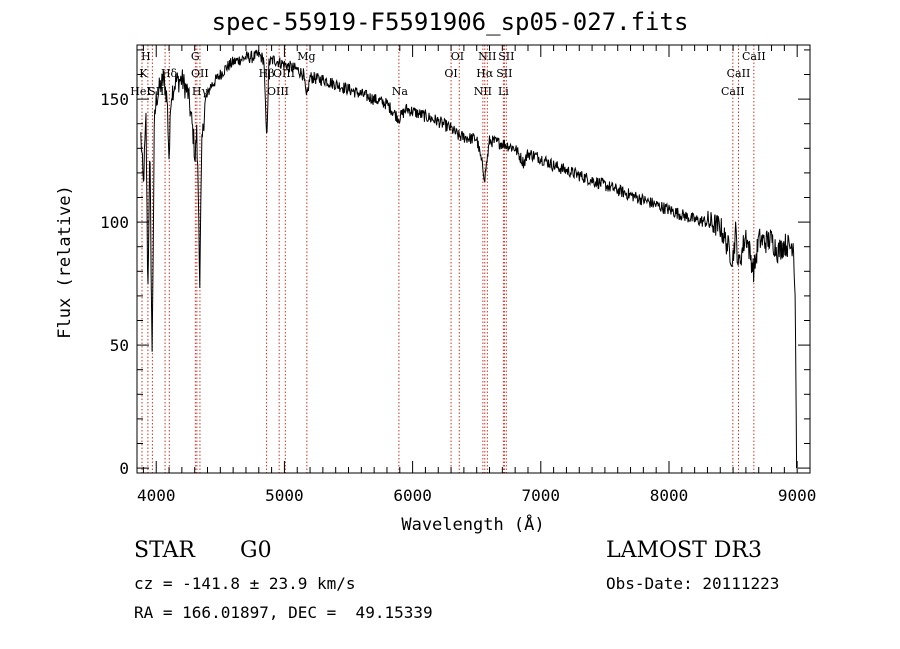 The height and width of the screenshot is (649, 900). What do you see at coordinates (256, 550) in the screenshot?
I see `object-subclass: G0` at bounding box center [256, 550].